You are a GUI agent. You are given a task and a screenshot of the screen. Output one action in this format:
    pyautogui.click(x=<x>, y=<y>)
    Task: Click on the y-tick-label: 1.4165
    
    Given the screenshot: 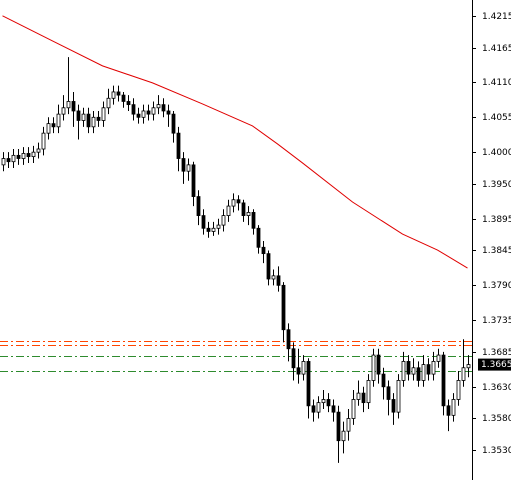 What is the action you would take?
    pyautogui.click(x=496, y=49)
    